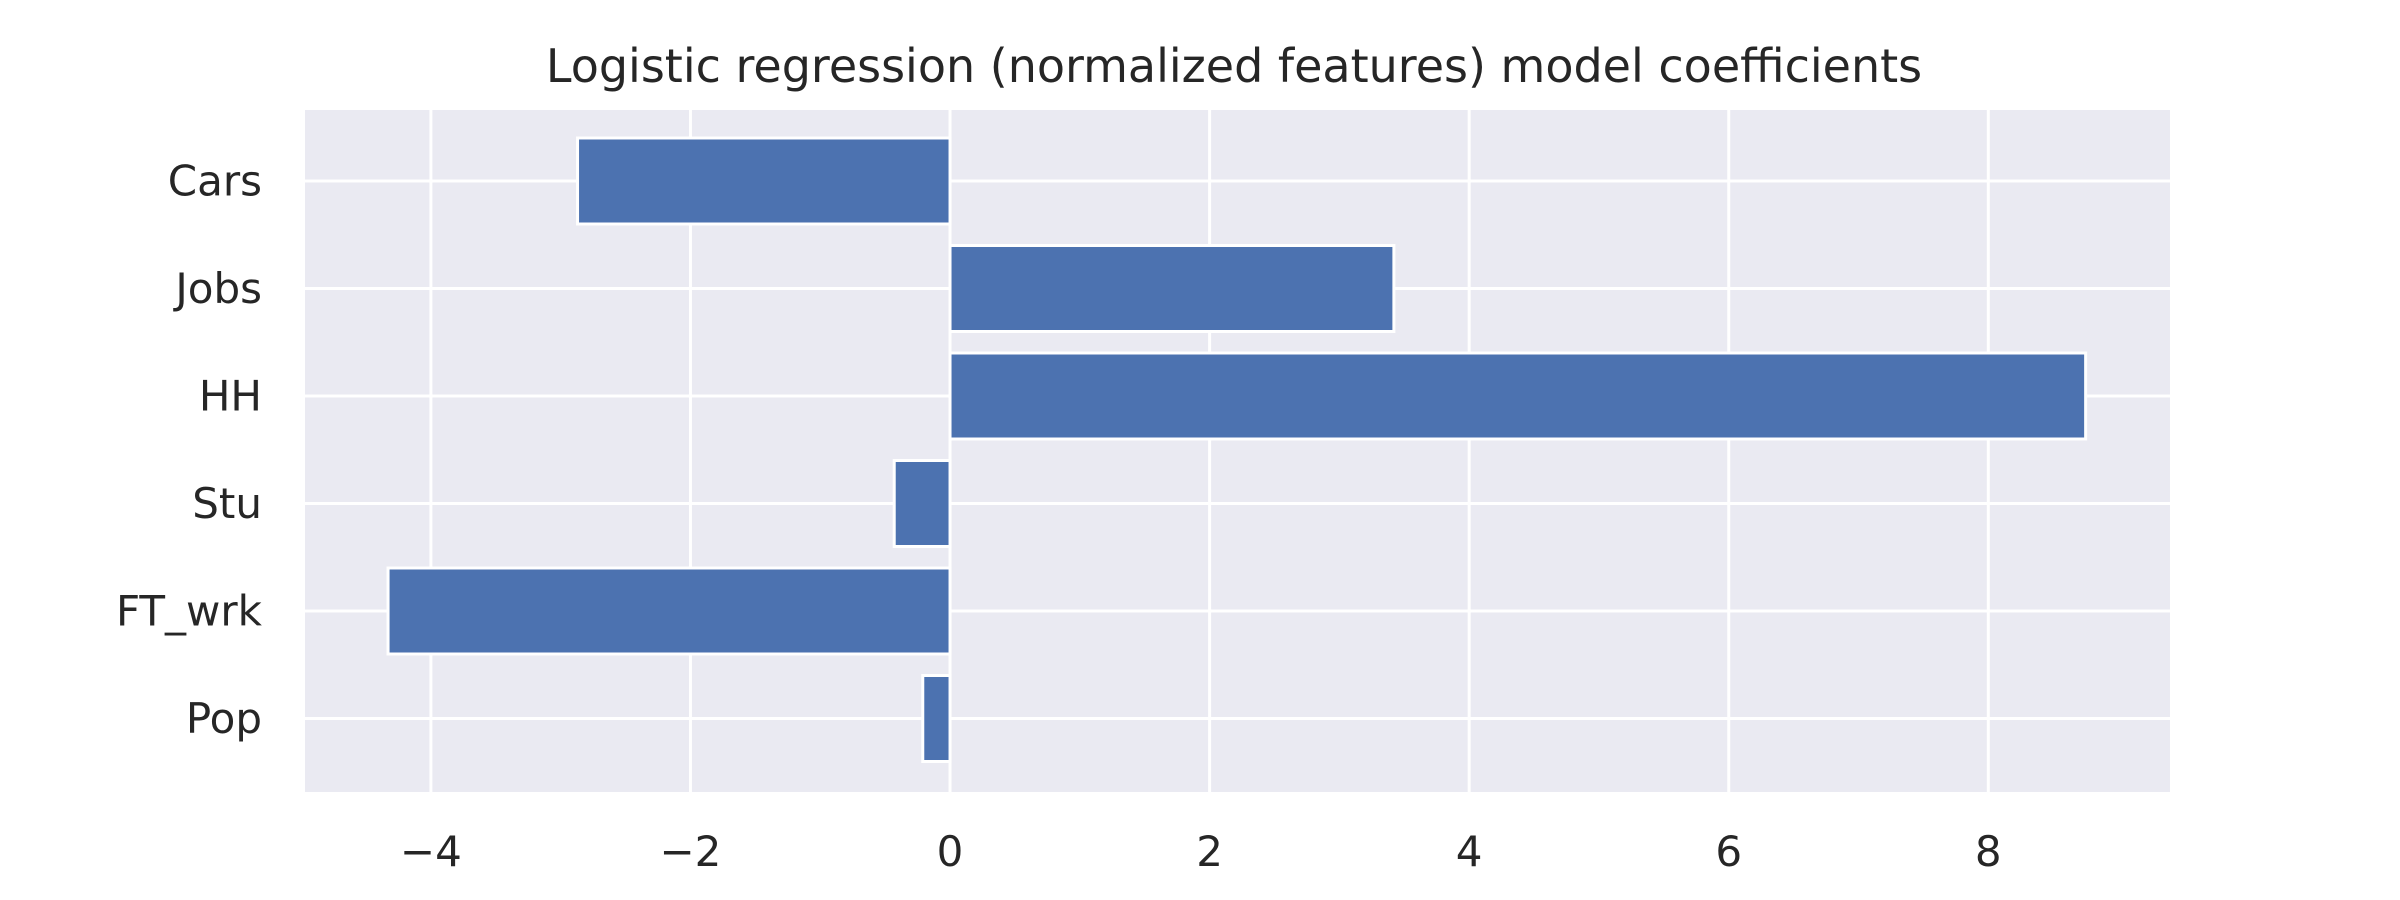 Image resolution: width=2400 pixels, height=900 pixels. Describe the element at coordinates (922, 503) in the screenshot. I see `bar-stu` at that location.